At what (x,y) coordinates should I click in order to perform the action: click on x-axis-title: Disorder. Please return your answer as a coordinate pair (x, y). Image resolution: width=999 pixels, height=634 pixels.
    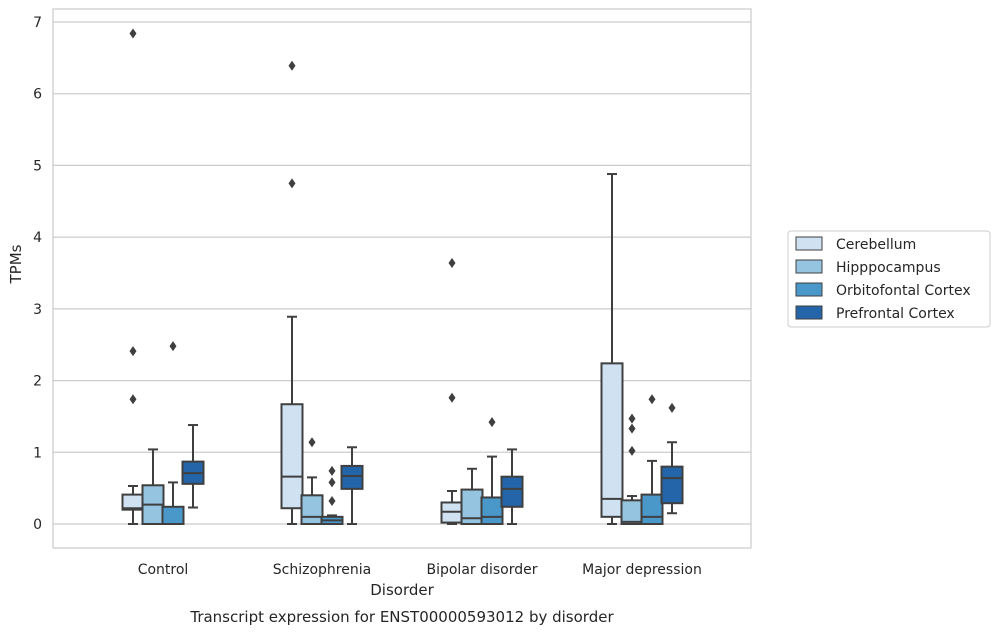
    Looking at the image, I should click on (402, 590).